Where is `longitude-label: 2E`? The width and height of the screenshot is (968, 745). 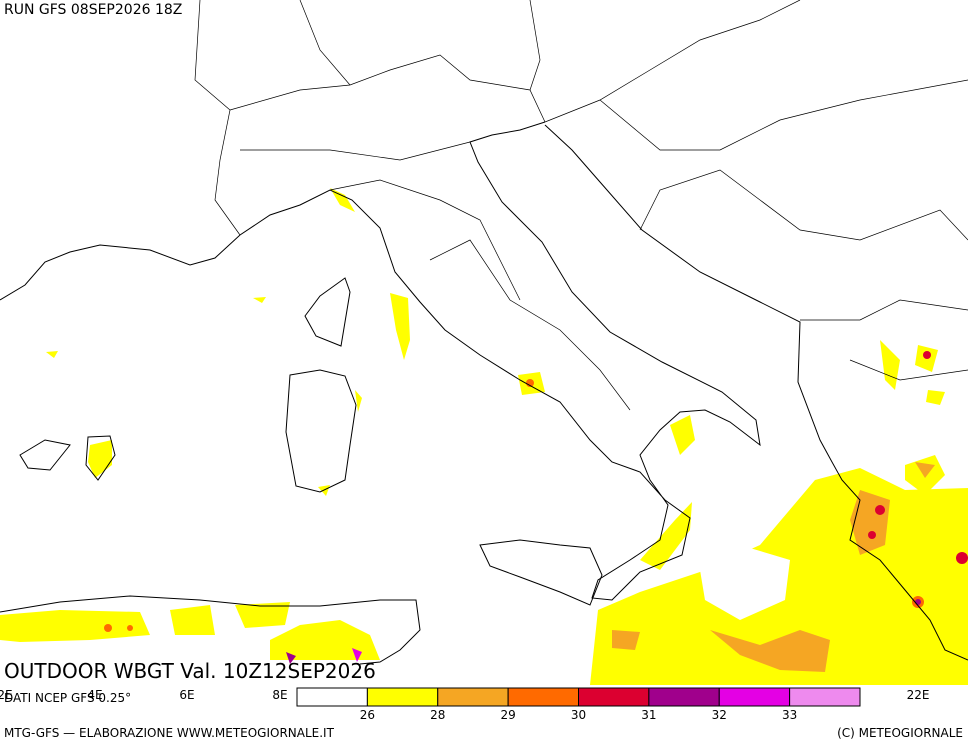 longitude-label: 2E is located at coordinates (6, 695).